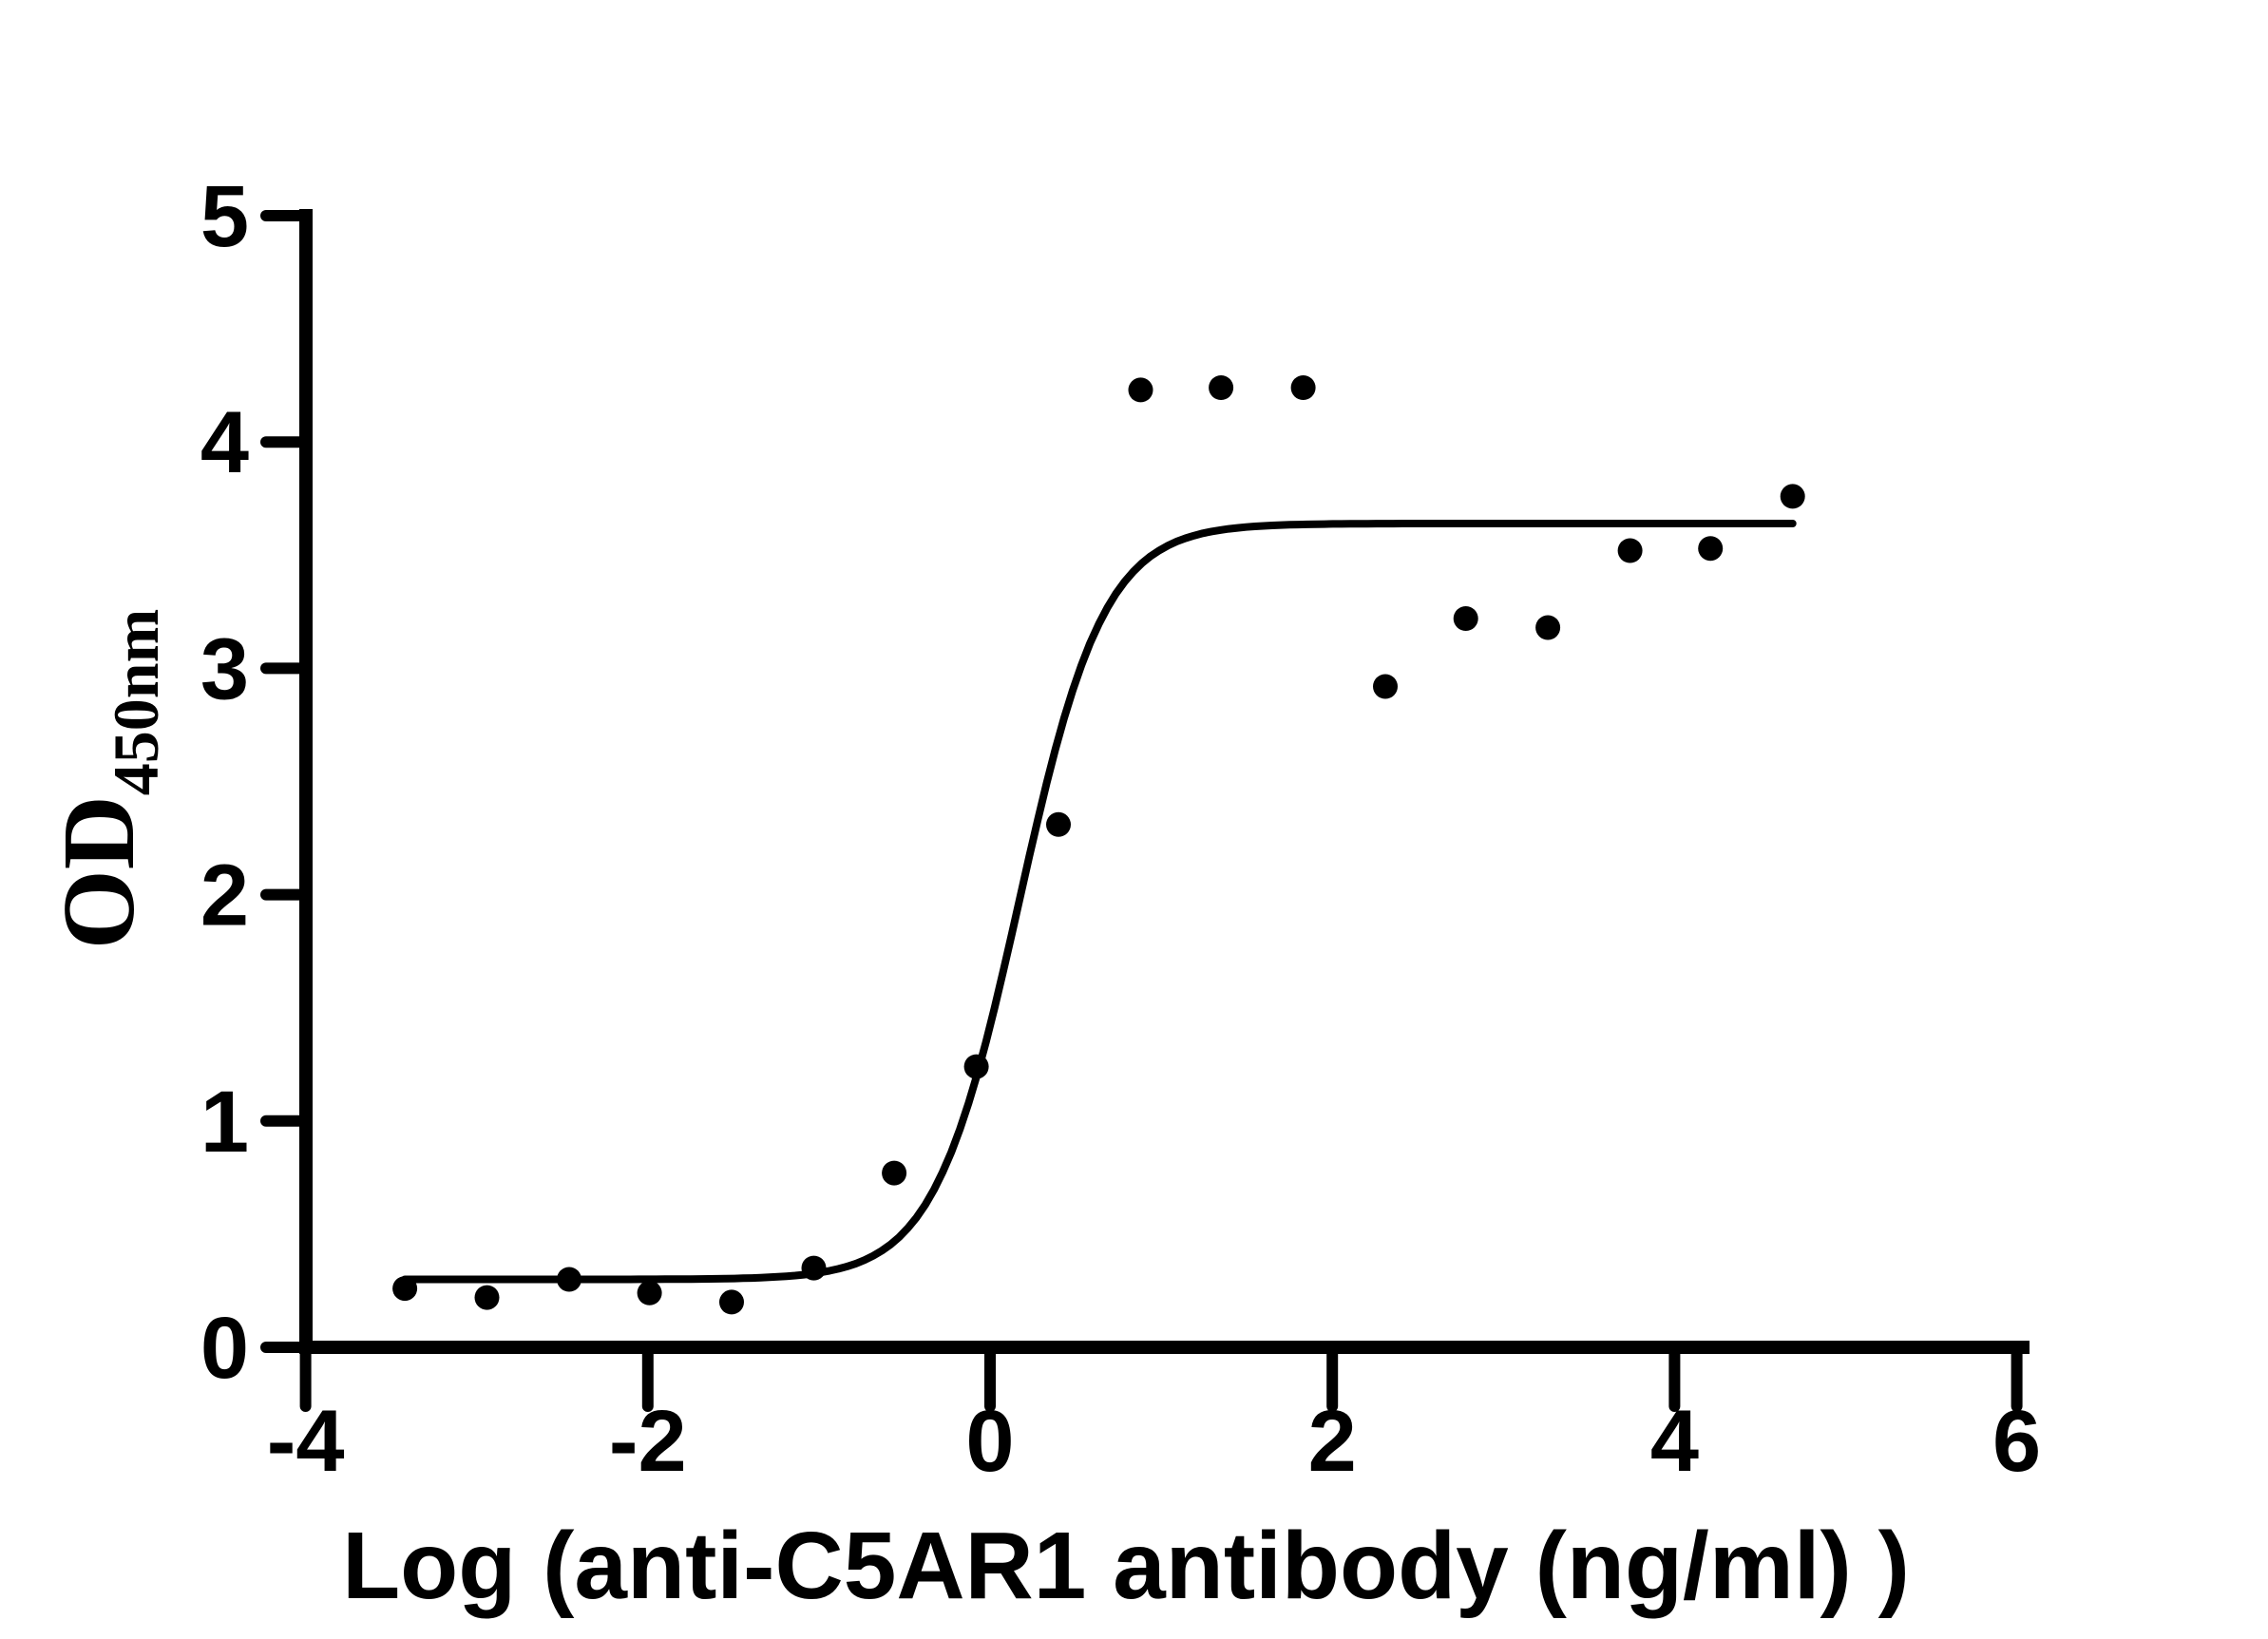  I want to click on x-tick-label: 2, so click(1332, 1441).